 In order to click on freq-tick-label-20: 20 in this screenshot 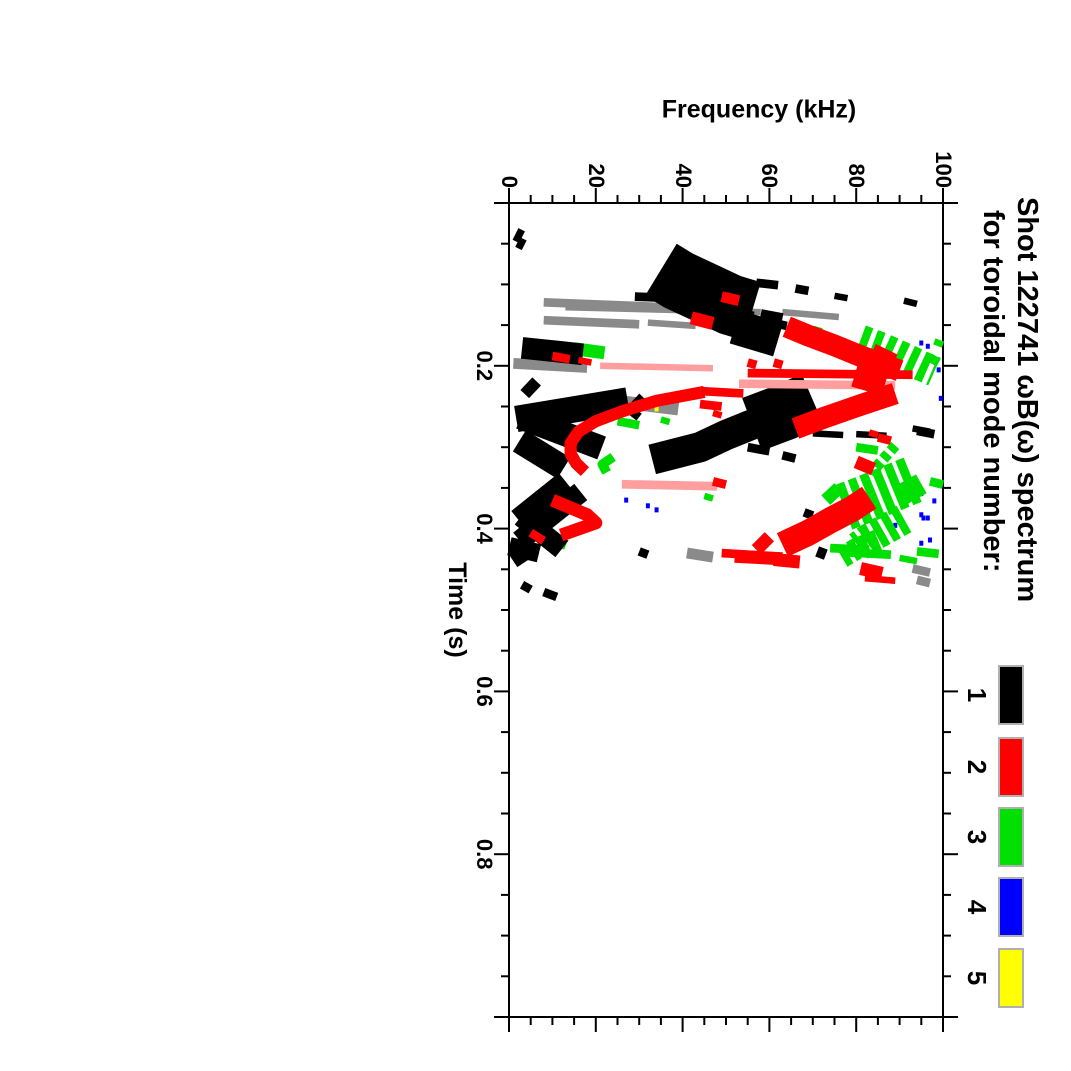, I will do `click(596, 175)`.